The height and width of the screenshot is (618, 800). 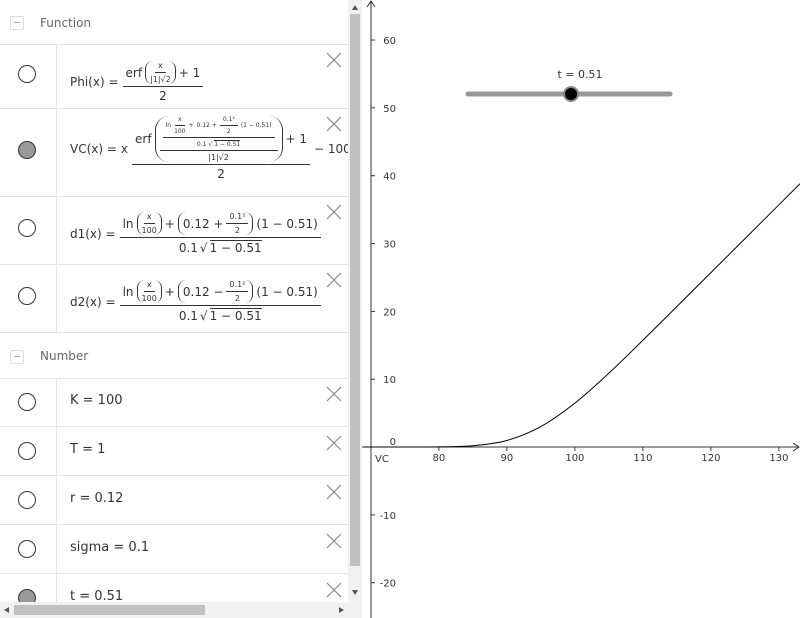 I want to click on x-tick-label: 120, so click(x=710, y=458).